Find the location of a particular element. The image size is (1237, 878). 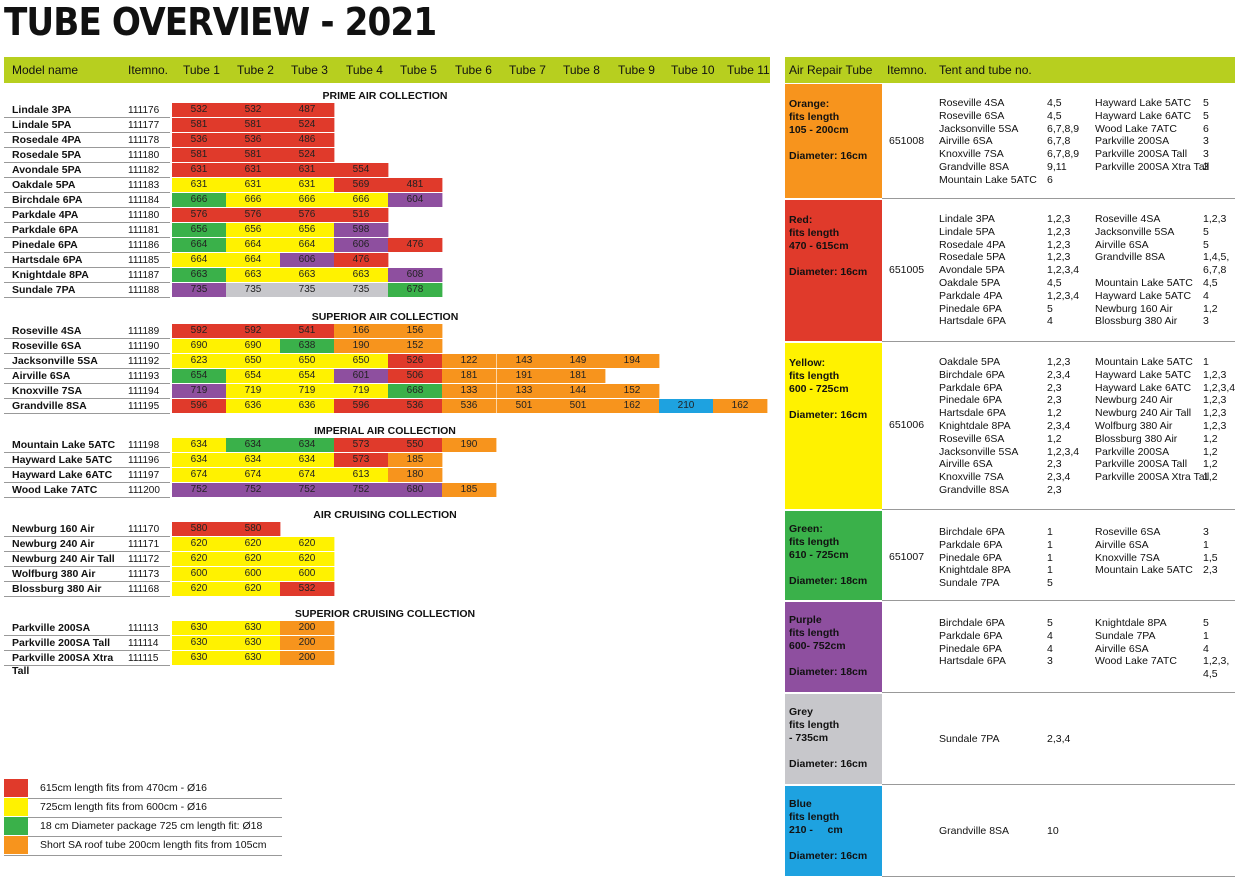

header-tube-2: Tube 2 is located at coordinates (255, 70).